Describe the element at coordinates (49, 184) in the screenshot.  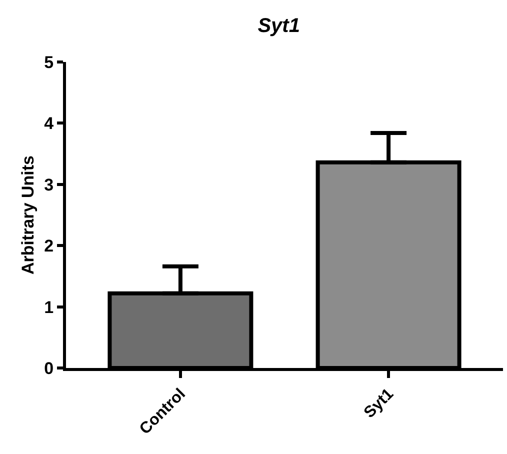
I see `y-tick-label: 3` at that location.